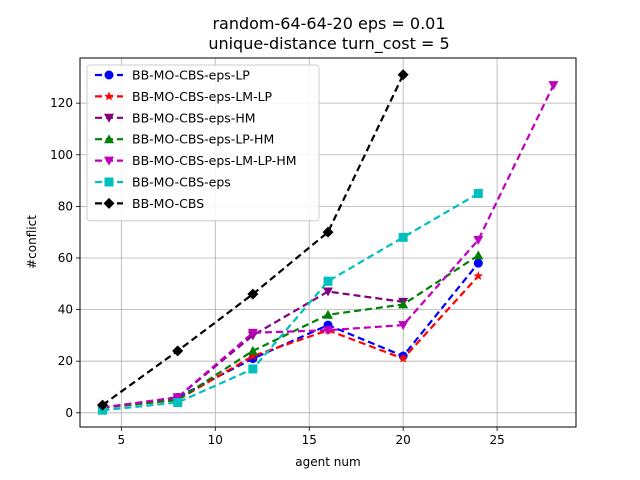 The width and height of the screenshot is (640, 480). Describe the element at coordinates (203, 139) in the screenshot. I see `legend-label: BB-MO-CBS-eps-LP-HM` at that location.